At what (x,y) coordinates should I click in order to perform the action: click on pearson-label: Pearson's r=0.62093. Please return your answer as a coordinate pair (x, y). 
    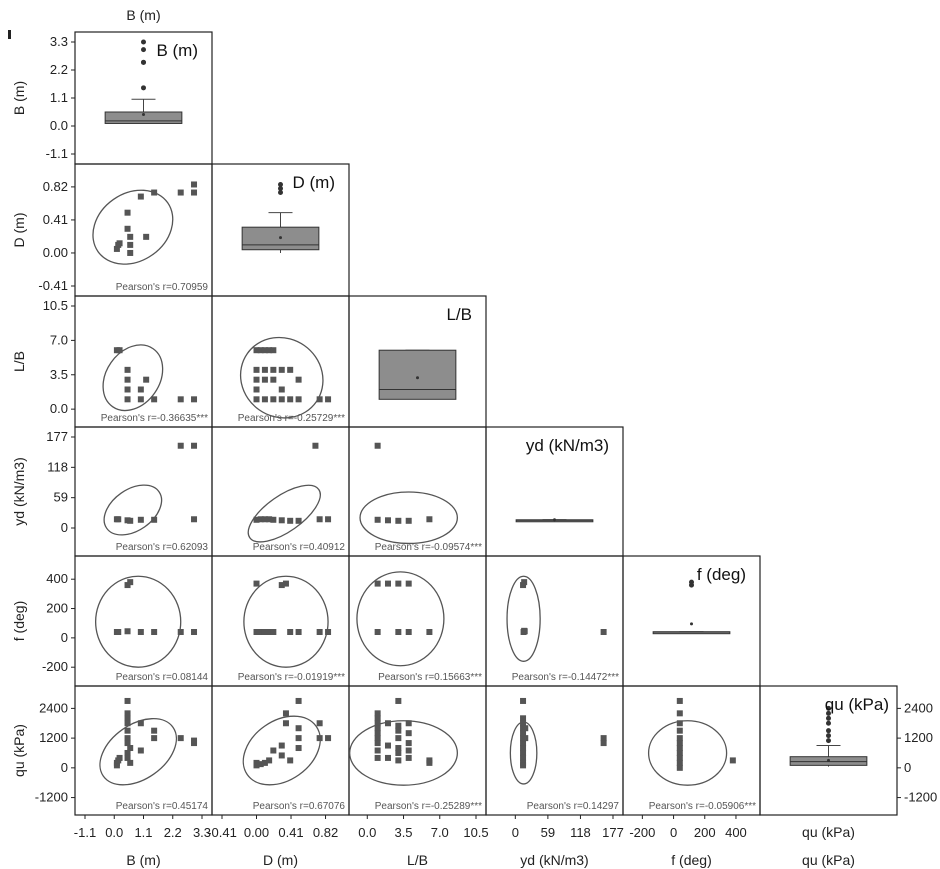
    Looking at the image, I should click on (162, 547).